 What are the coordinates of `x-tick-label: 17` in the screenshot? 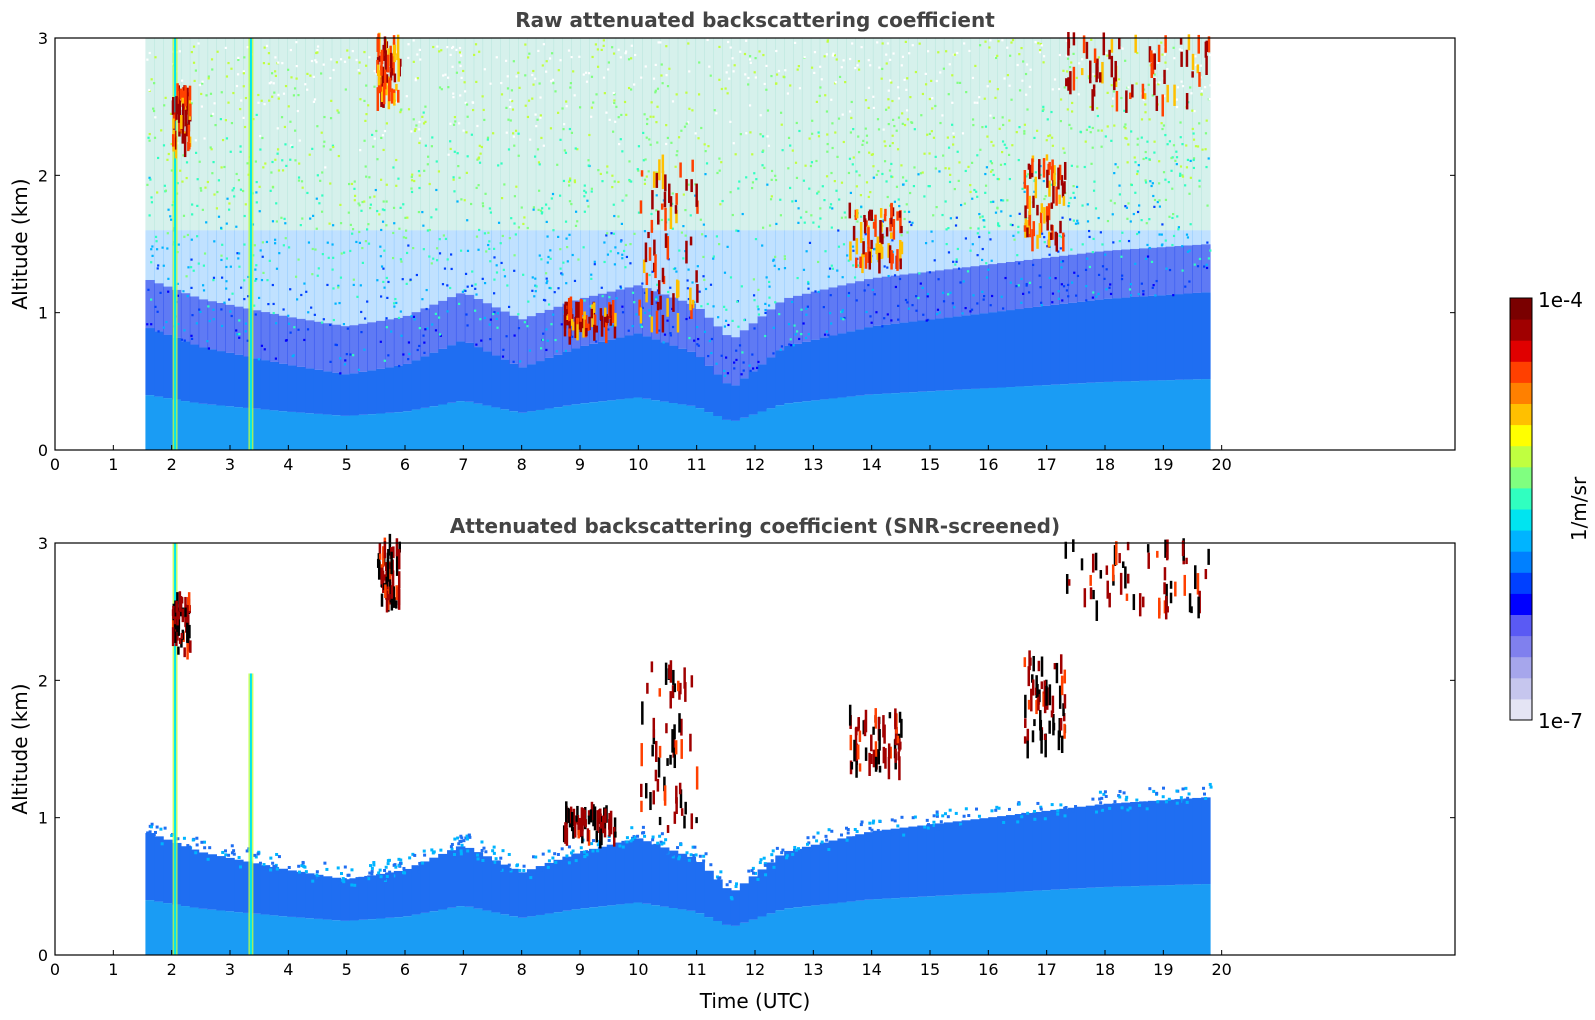 It's located at (1046, 969).